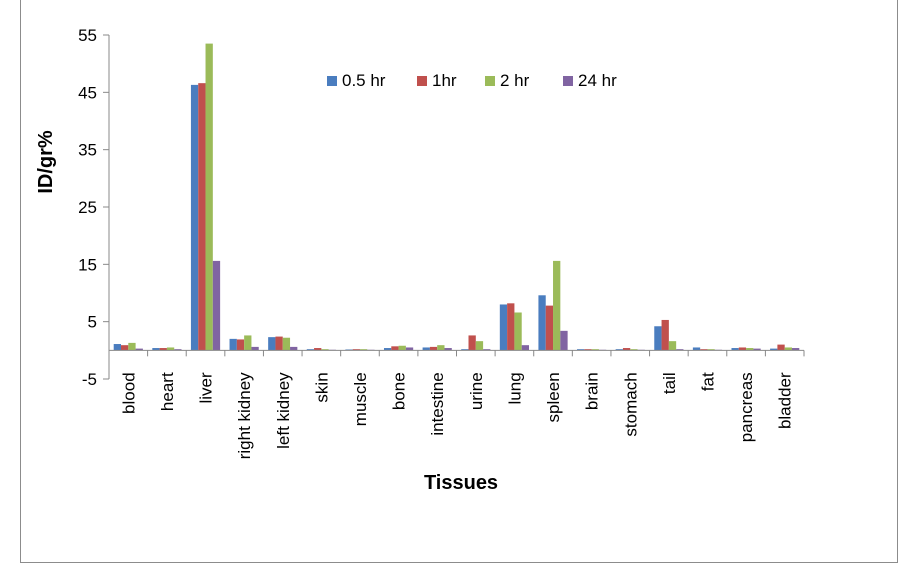  I want to click on x-category-label: intestine, so click(437, 403).